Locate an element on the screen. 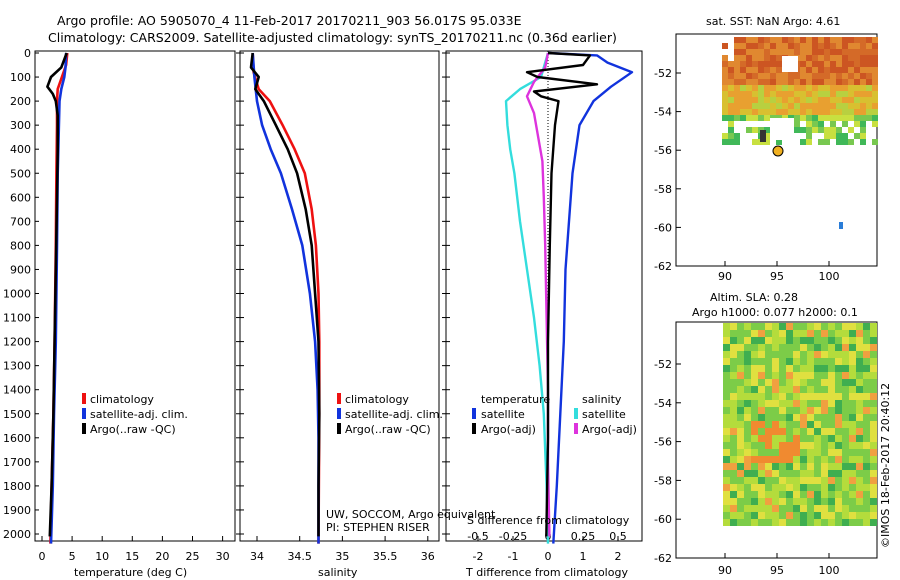  temperature-tick-label: 25 is located at coordinates (193, 556).